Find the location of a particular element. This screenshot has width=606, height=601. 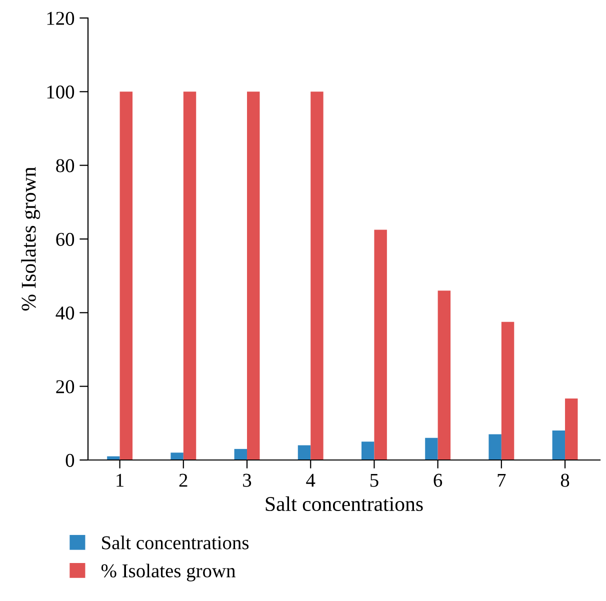

y-tick-label: 100 is located at coordinates (60, 92).